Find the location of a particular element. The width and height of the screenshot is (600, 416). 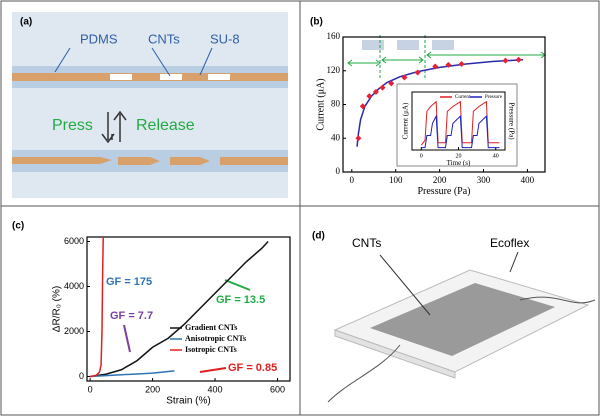

y-tick-label: 120 is located at coordinates (334, 70).